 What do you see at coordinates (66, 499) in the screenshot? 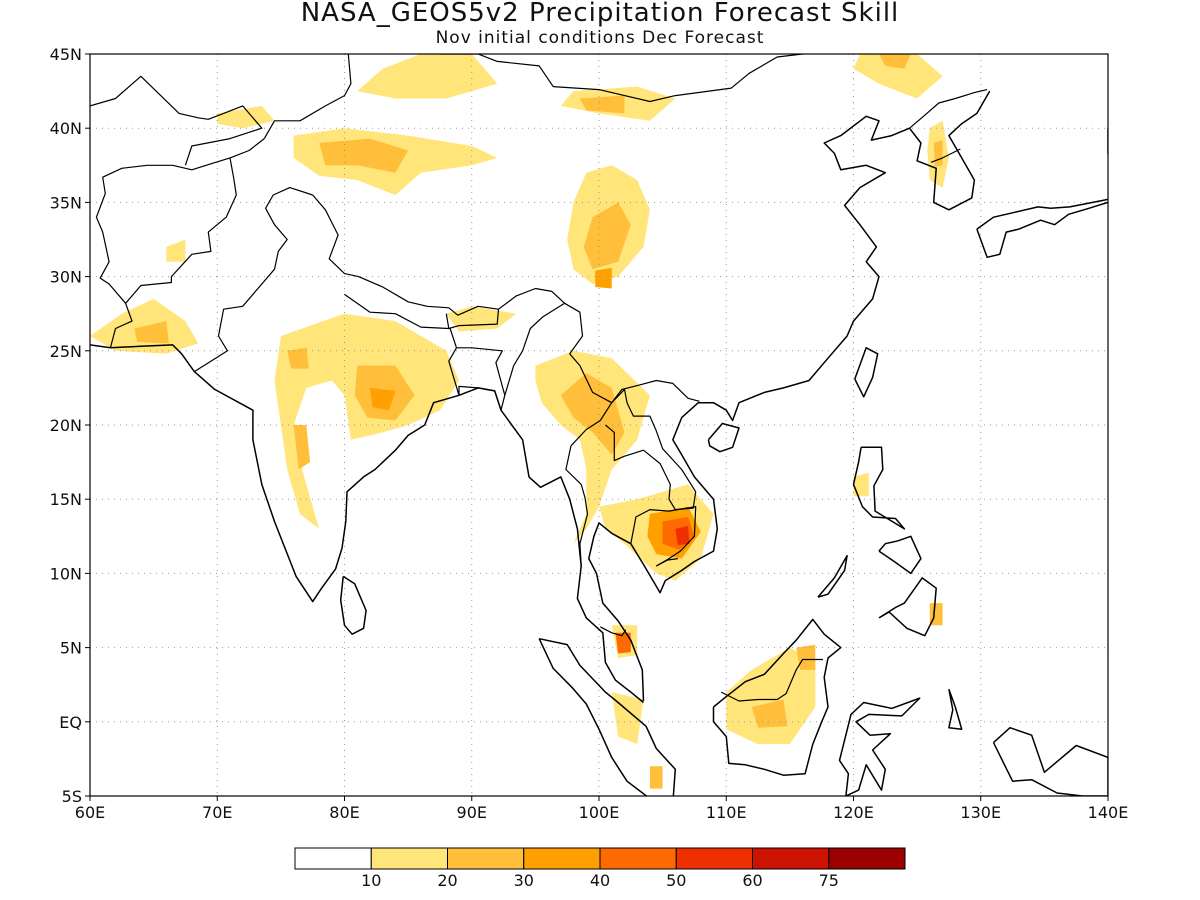
I see `lat-tick-label: 15N` at bounding box center [66, 499].